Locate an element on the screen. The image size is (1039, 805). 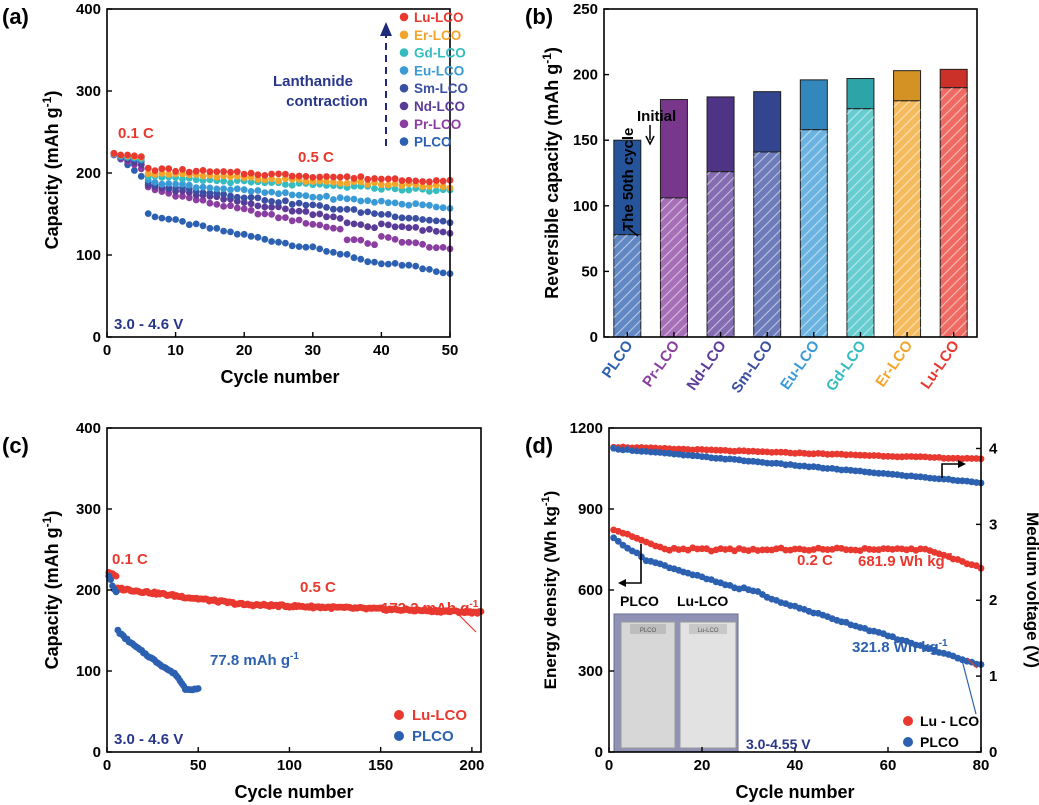
panel-d-energy-point-plco is located at coordinates (618, 541).